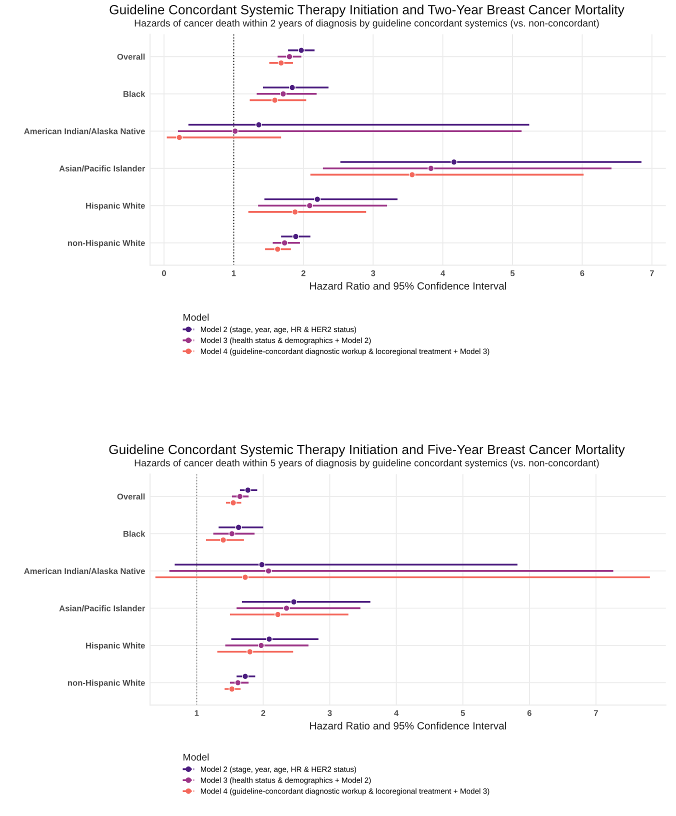 This screenshot has height=816, width=676. I want to click on chart-title: Guideline Concordant Systemic Therapy Initiation and Five-Year Breast Cancer Mortality, so click(367, 450).